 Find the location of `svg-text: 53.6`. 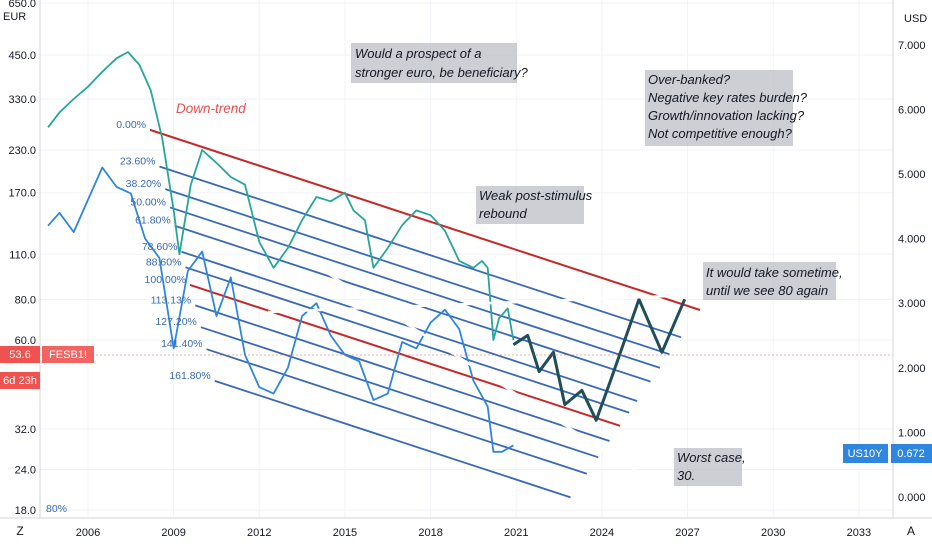

svg-text: 53.6 is located at coordinates (19, 355).